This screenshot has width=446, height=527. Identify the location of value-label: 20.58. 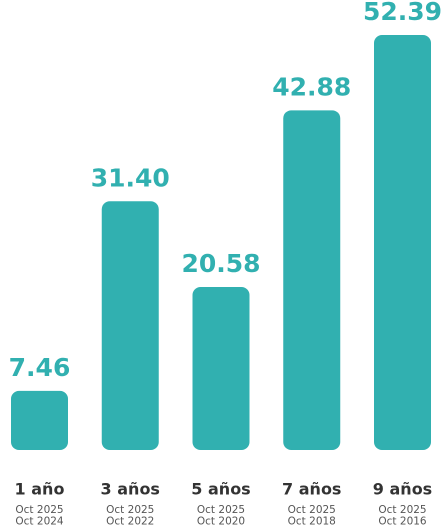
(220, 263).